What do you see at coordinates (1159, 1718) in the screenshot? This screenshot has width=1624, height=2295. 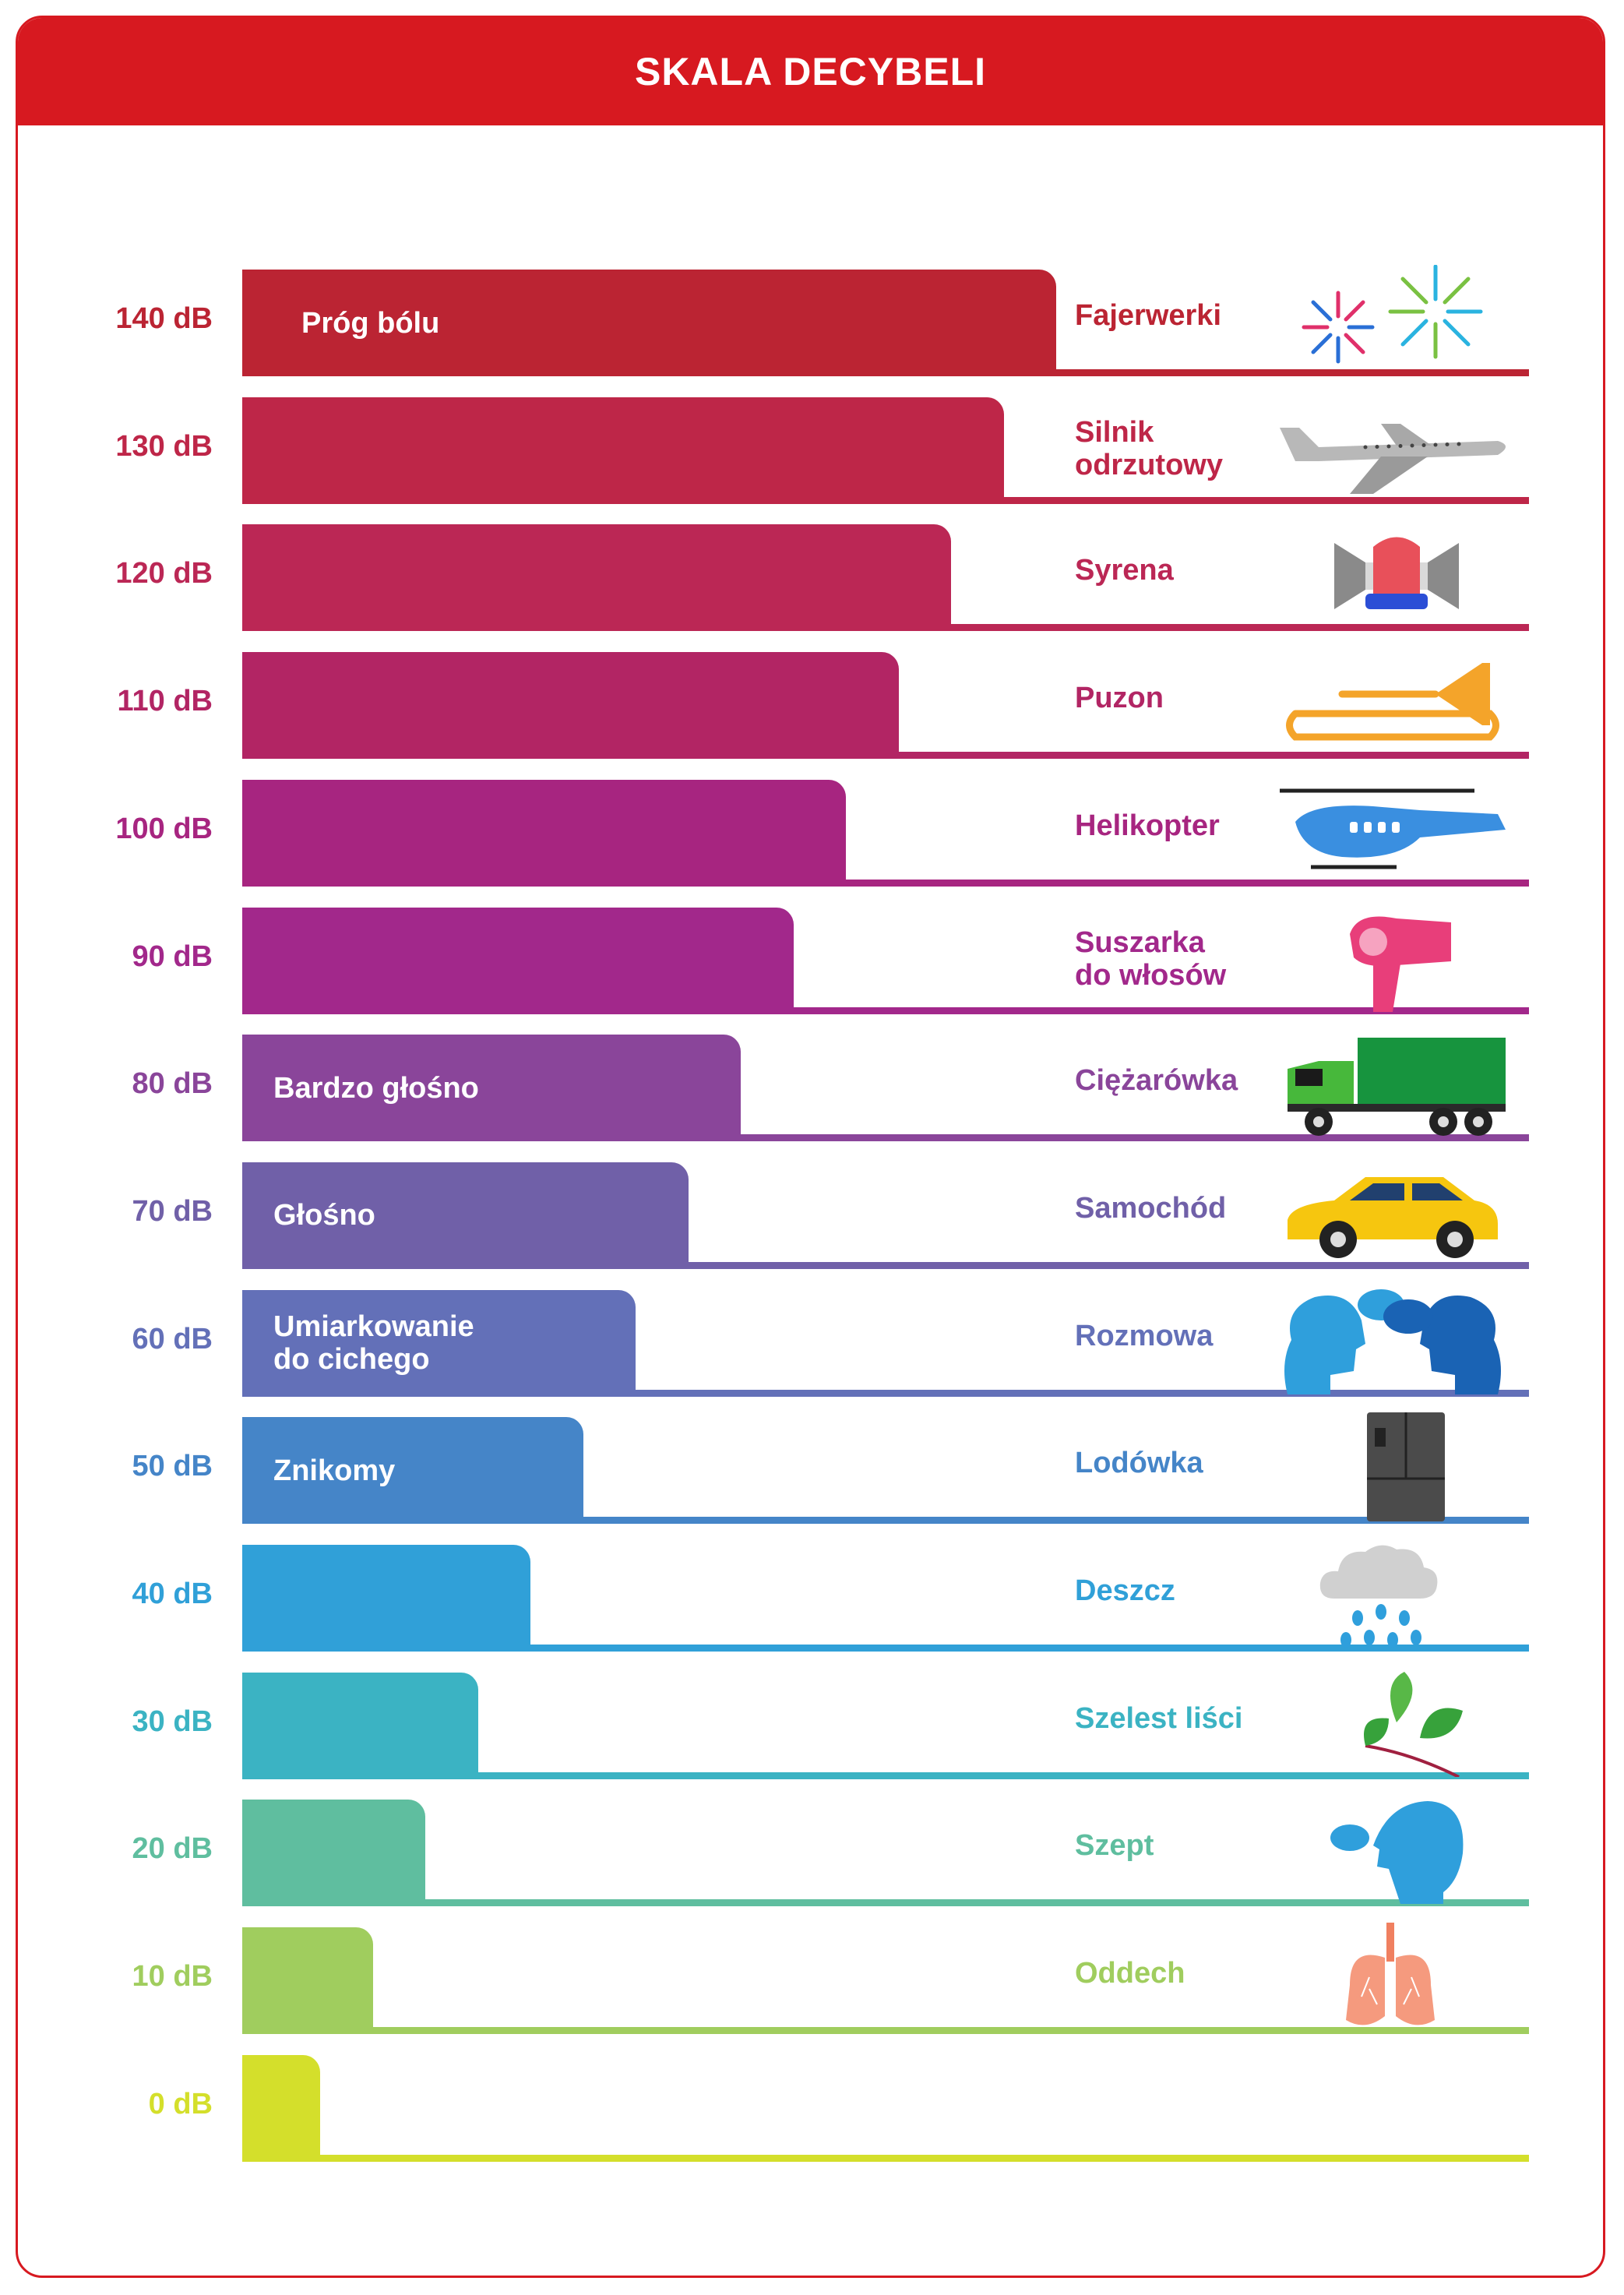 I see `sound-source-line: Szelest liści` at bounding box center [1159, 1718].